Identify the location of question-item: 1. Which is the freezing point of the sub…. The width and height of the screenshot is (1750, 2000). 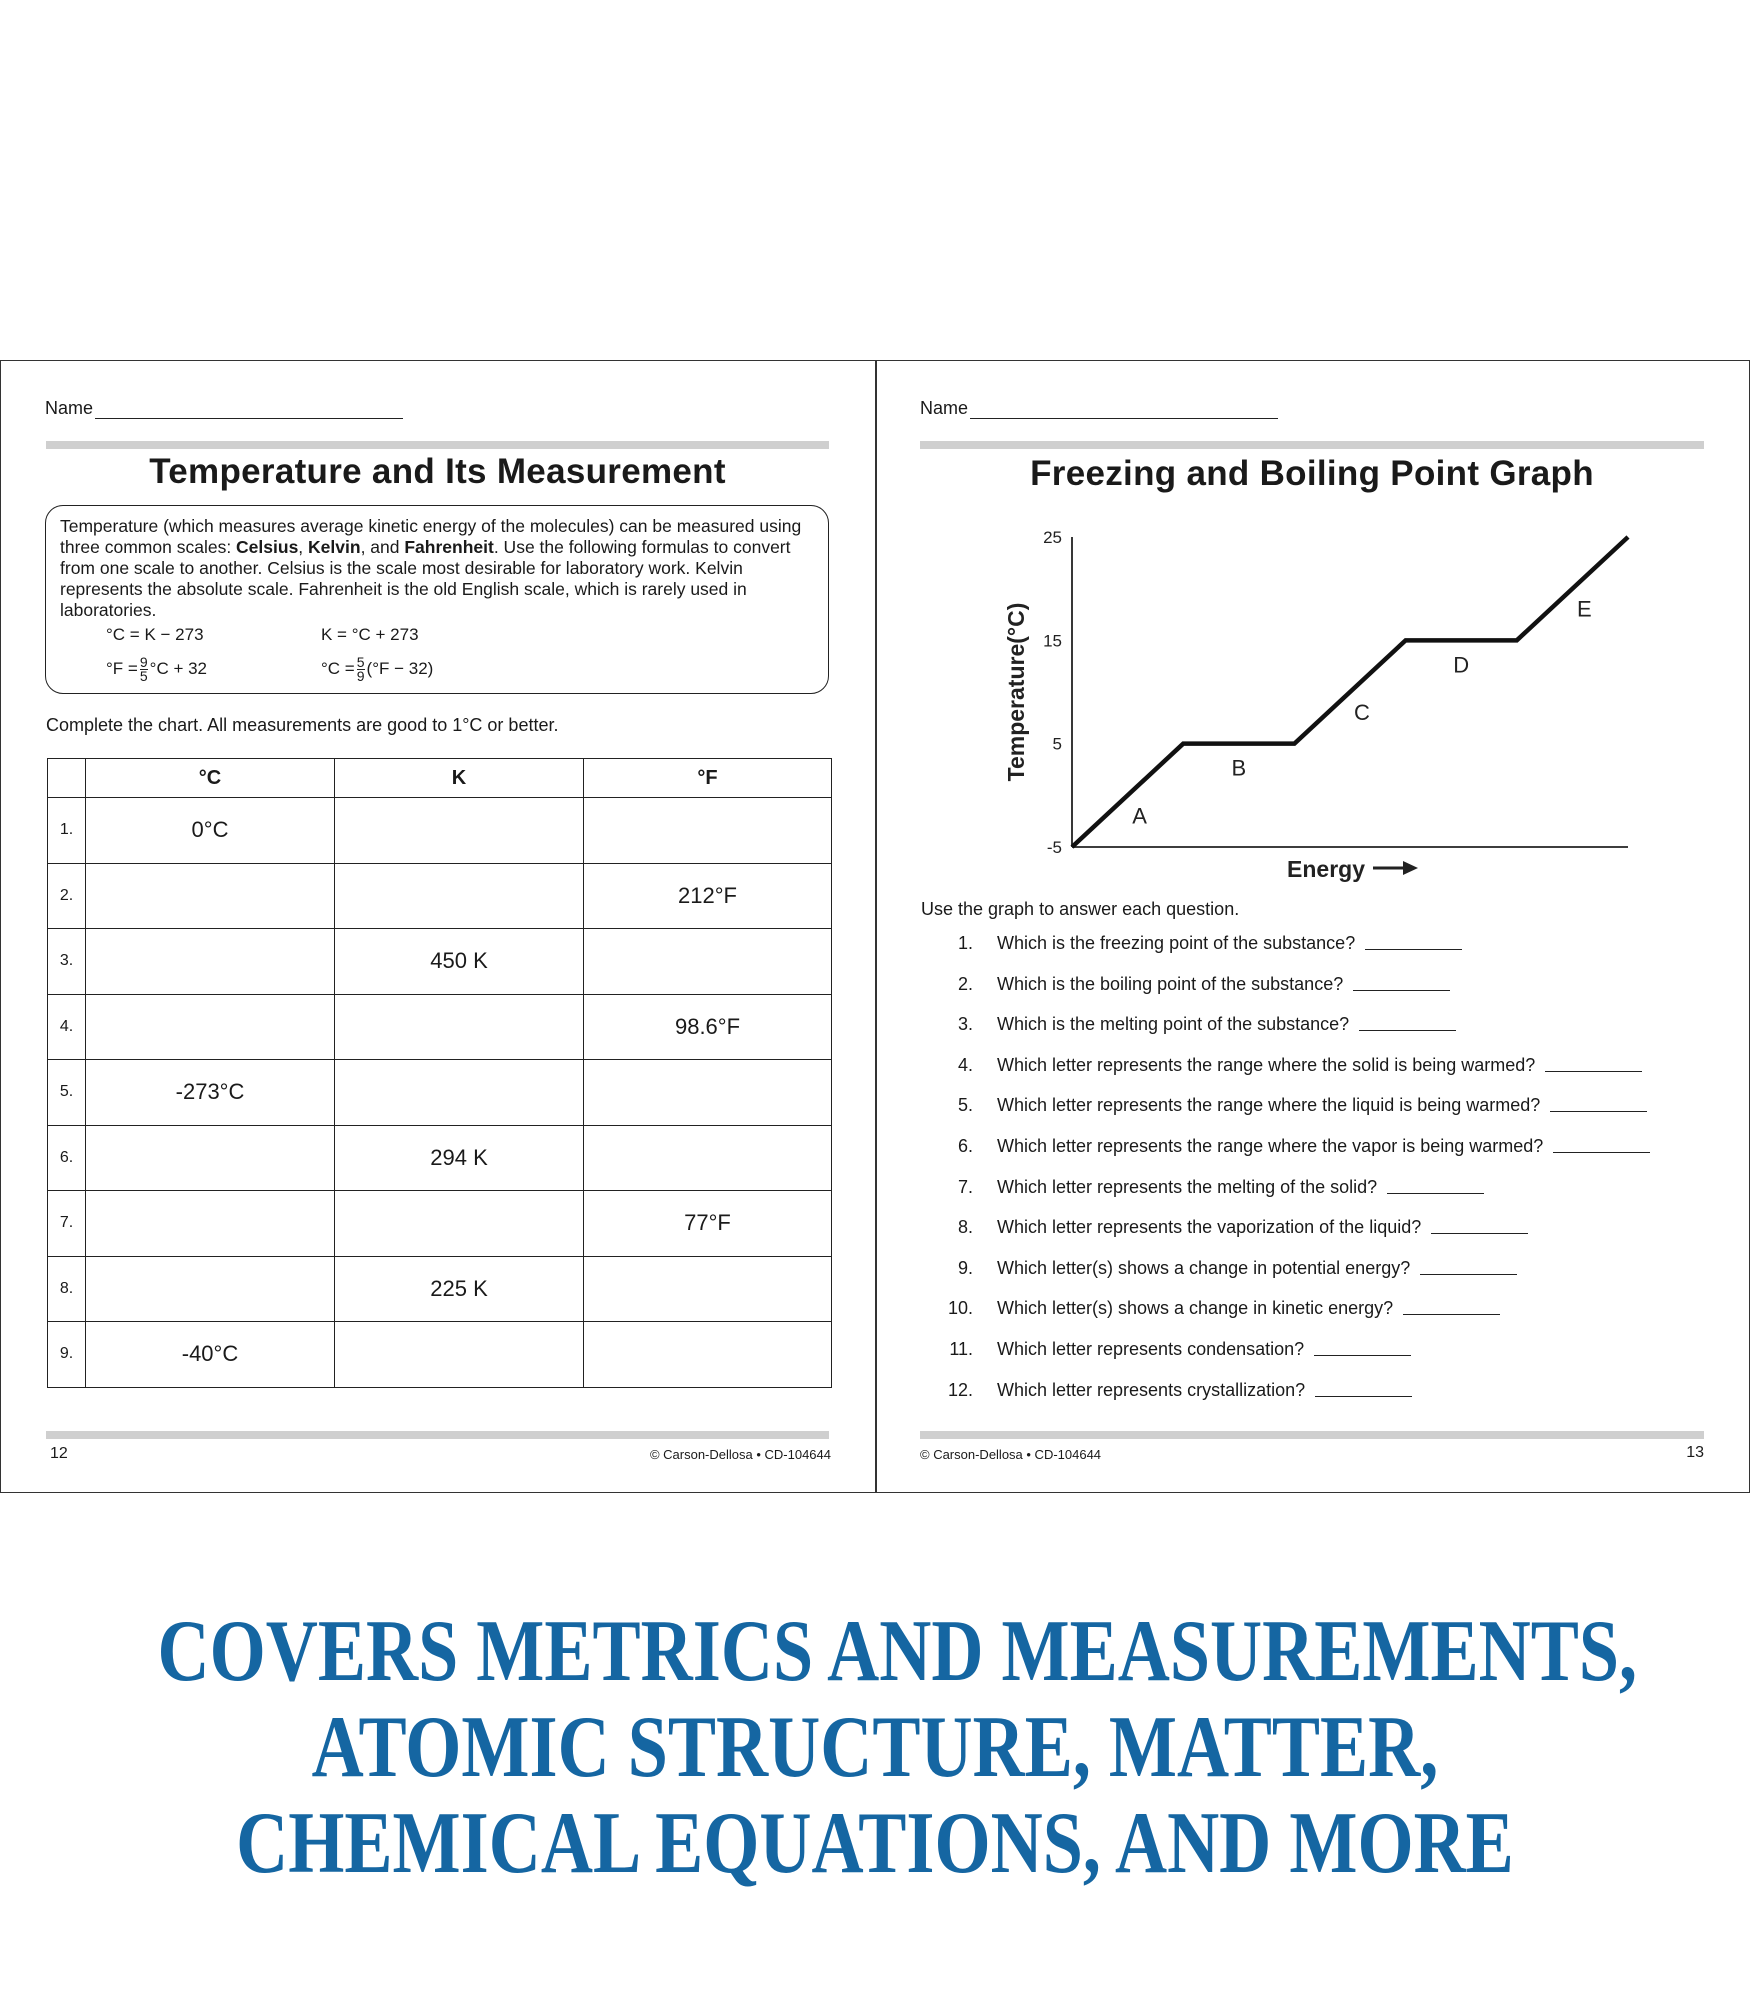
(1320, 943).